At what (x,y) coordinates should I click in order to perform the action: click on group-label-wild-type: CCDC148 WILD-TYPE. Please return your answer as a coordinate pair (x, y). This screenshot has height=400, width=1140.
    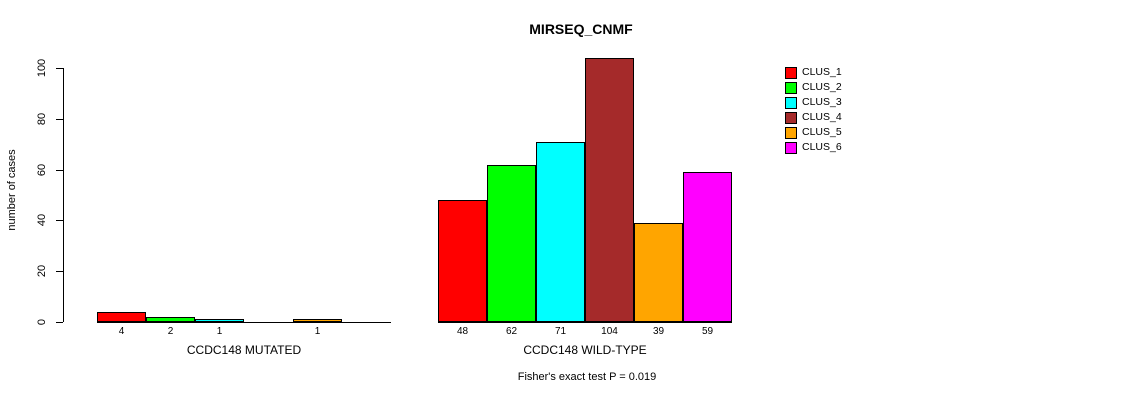
    Looking at the image, I should click on (585, 350).